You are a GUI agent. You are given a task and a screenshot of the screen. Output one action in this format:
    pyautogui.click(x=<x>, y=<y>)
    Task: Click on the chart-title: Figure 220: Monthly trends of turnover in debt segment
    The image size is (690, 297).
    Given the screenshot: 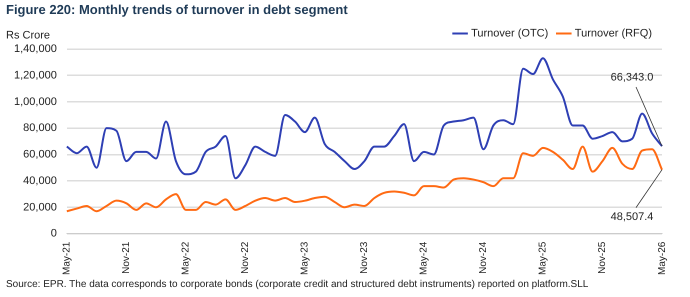 What is the action you would take?
    pyautogui.click(x=177, y=9)
    